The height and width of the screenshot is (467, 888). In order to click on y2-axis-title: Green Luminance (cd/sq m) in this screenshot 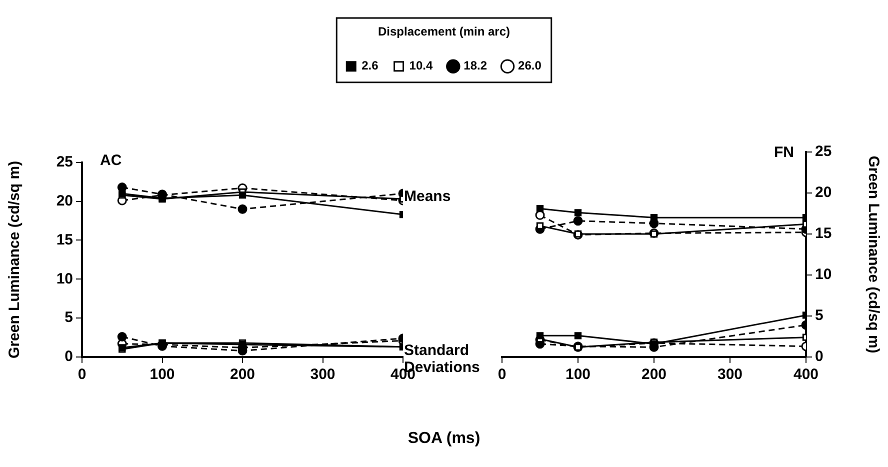, I will do `click(873, 255)`.